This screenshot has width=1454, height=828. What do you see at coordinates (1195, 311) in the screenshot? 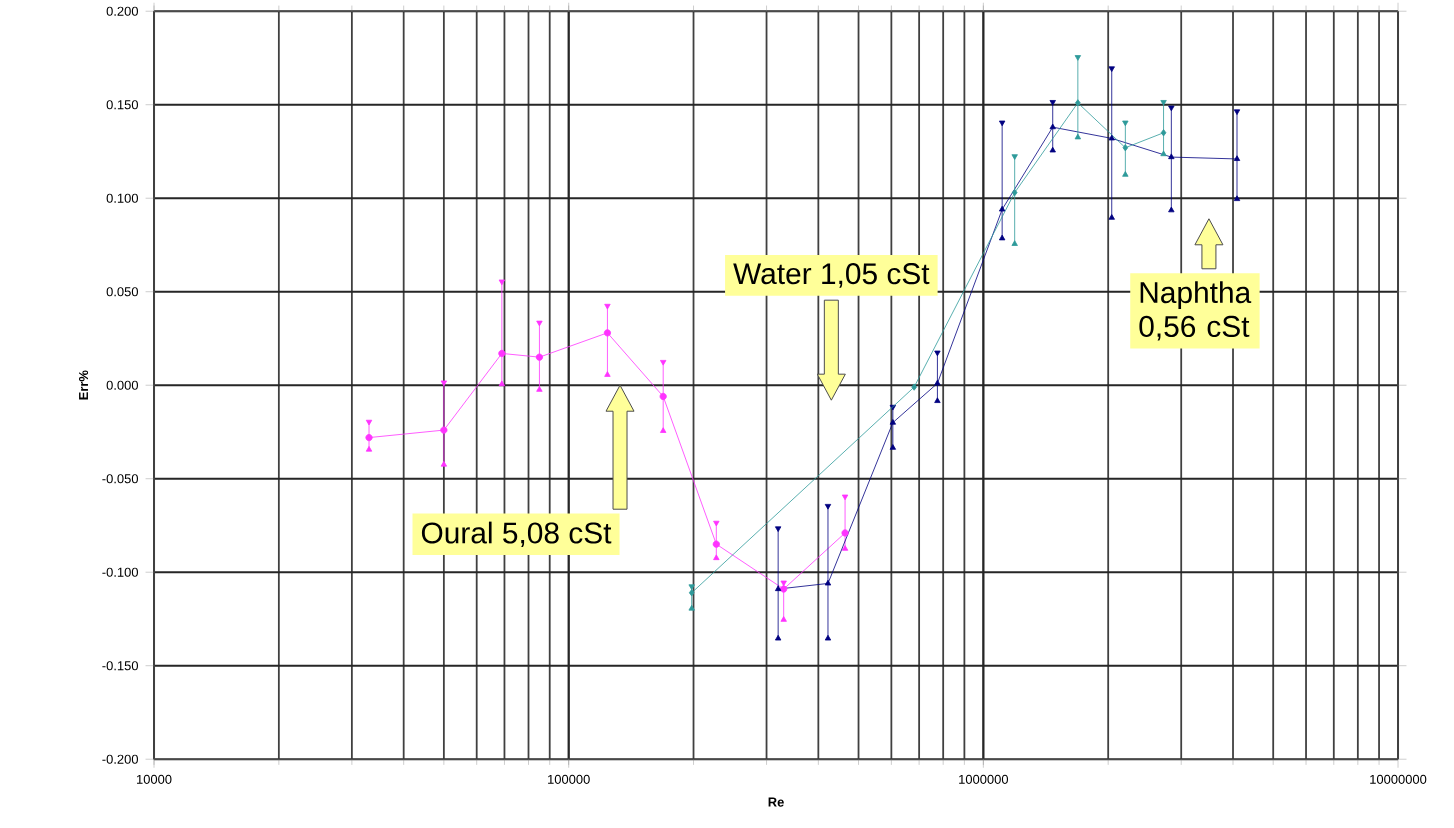
I see `annotation: Naphtha 0,56 cSt` at bounding box center [1195, 311].